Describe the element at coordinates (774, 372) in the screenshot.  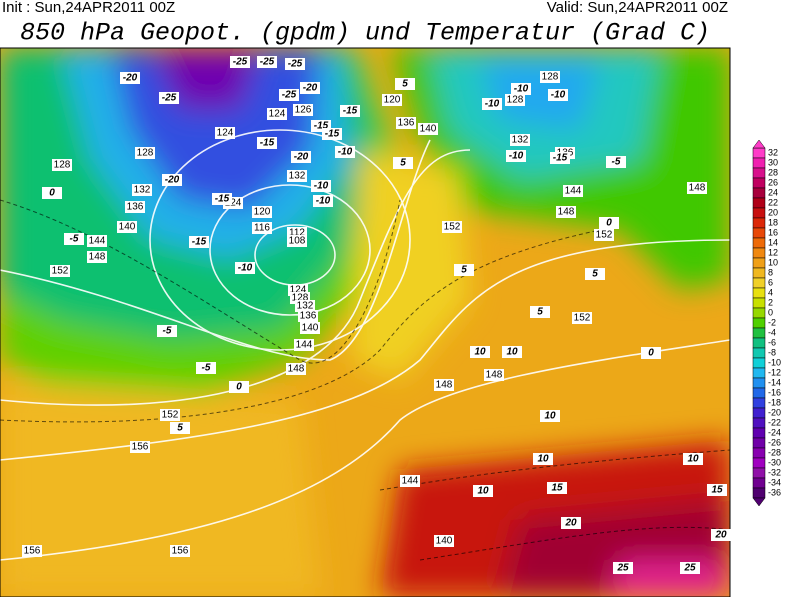
I see `colorbar-label: -12` at that location.